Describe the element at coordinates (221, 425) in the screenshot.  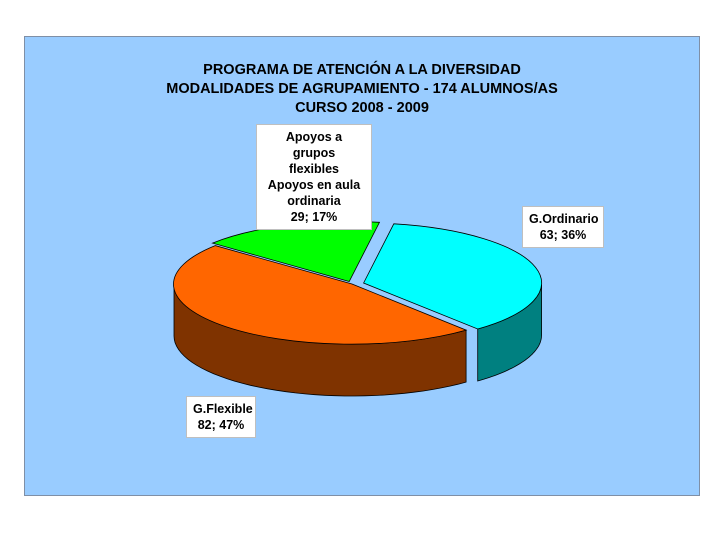
I see `label-g-flexible-line-2: 82; 47%` at that location.